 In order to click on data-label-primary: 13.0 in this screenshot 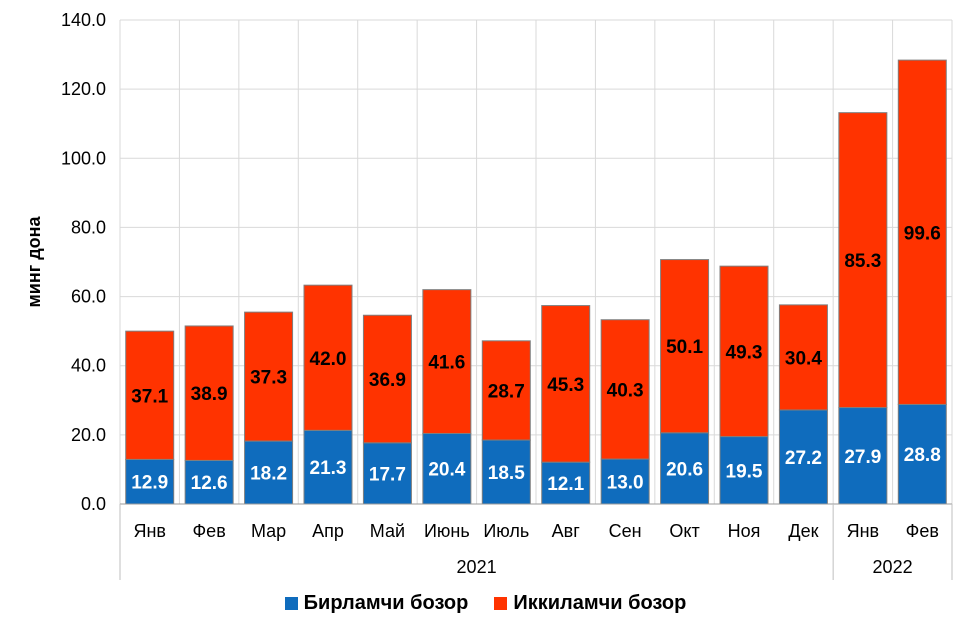, I will do `click(625, 483)`.